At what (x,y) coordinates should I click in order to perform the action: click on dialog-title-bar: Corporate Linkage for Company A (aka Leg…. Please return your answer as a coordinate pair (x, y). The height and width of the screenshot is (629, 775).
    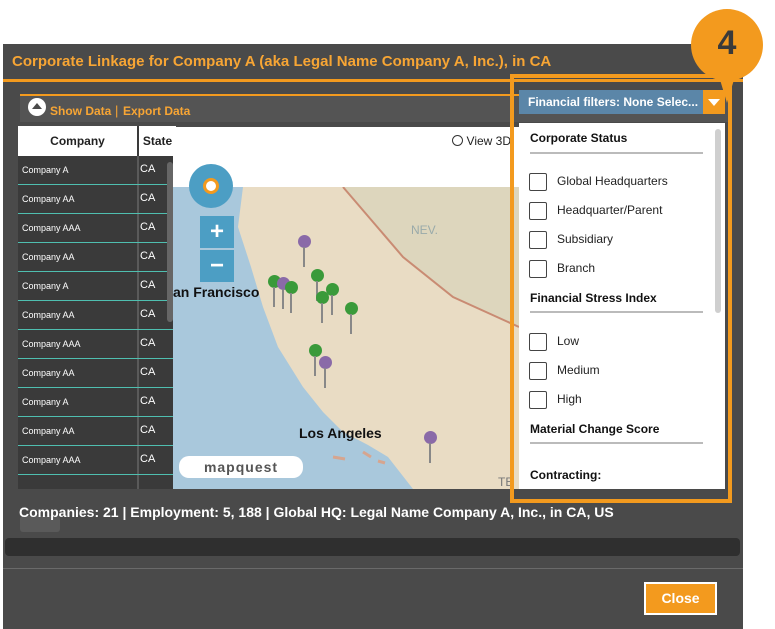
    Looking at the image, I should click on (373, 63).